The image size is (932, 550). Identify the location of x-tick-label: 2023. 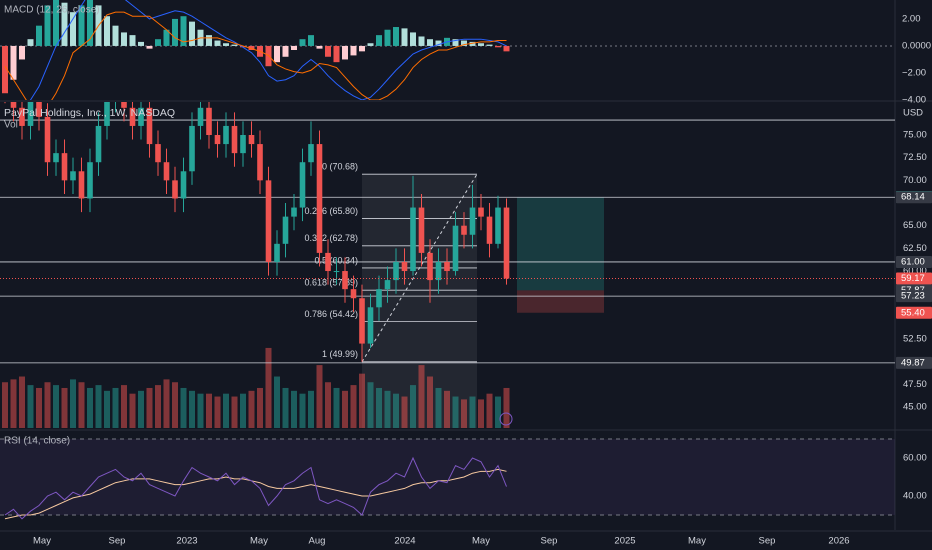
(186, 541).